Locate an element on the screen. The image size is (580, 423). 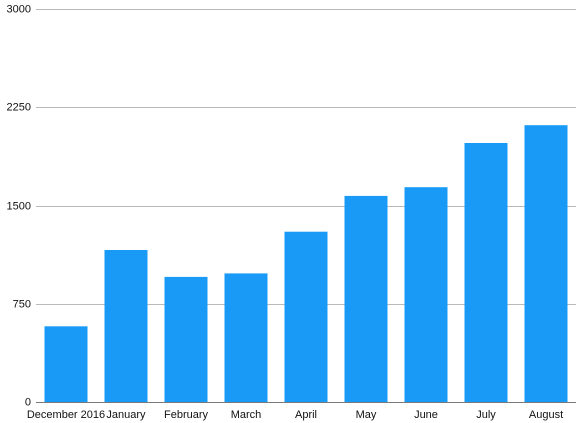
x-tick-label: April is located at coordinates (306, 415).